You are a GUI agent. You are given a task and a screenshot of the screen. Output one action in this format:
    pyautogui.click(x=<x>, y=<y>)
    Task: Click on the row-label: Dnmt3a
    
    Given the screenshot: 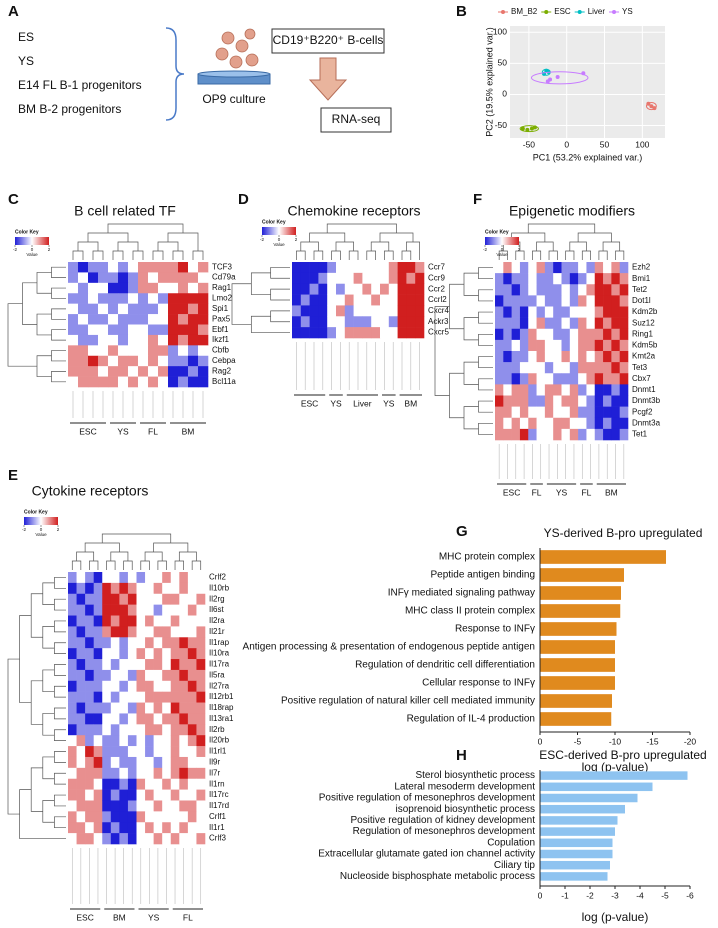 What is the action you would take?
    pyautogui.click(x=646, y=422)
    